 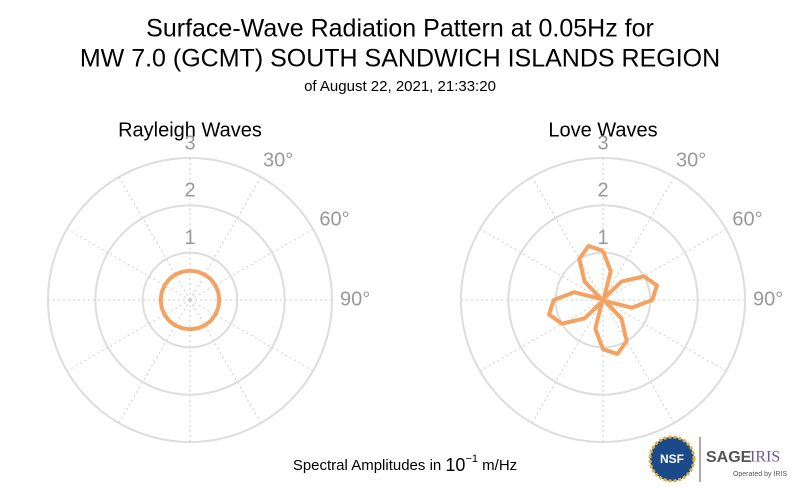 What do you see at coordinates (602, 130) in the screenshot?
I see `panel-title: Love Waves` at bounding box center [602, 130].